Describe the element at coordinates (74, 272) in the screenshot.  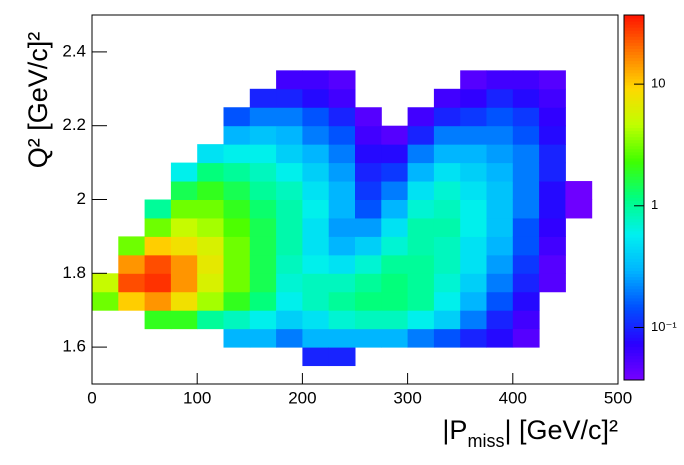
I see `y-tick-label: 1.8` at that location.